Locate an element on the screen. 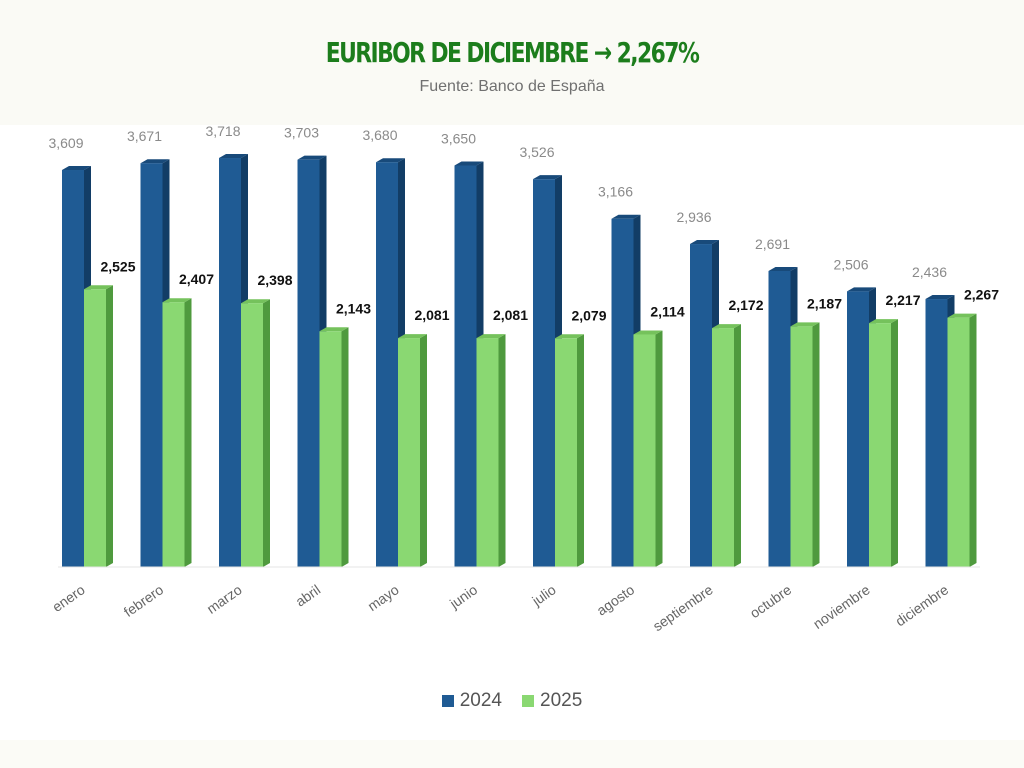 The width and height of the screenshot is (1024, 768). bar-2025-marzo is located at coordinates (252, 435).